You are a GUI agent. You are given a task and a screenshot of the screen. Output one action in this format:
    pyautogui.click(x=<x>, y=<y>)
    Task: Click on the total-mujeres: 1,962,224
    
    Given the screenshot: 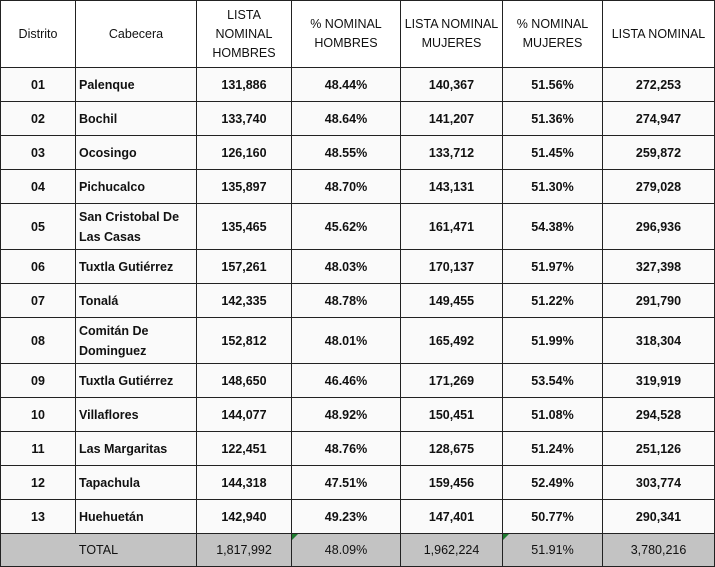 What is the action you would take?
    pyautogui.click(x=451, y=550)
    